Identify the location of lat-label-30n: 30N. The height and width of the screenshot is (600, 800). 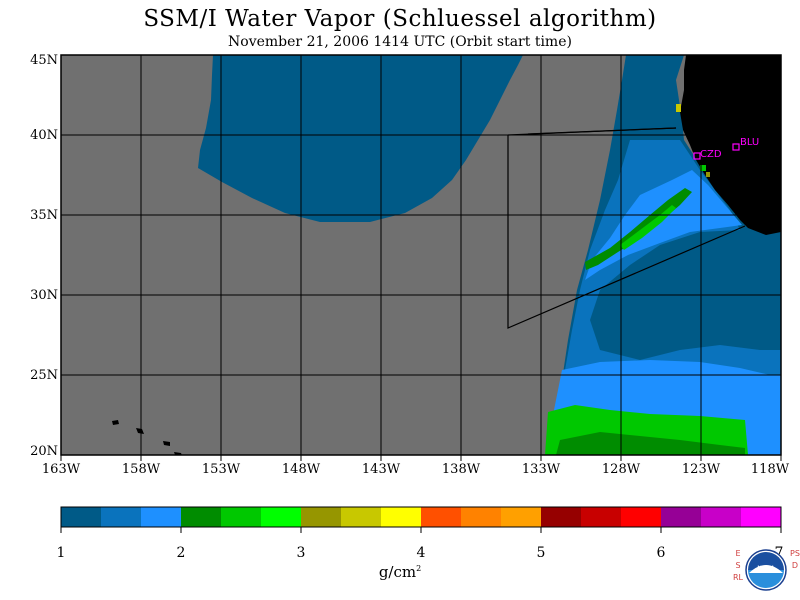
(44, 295).